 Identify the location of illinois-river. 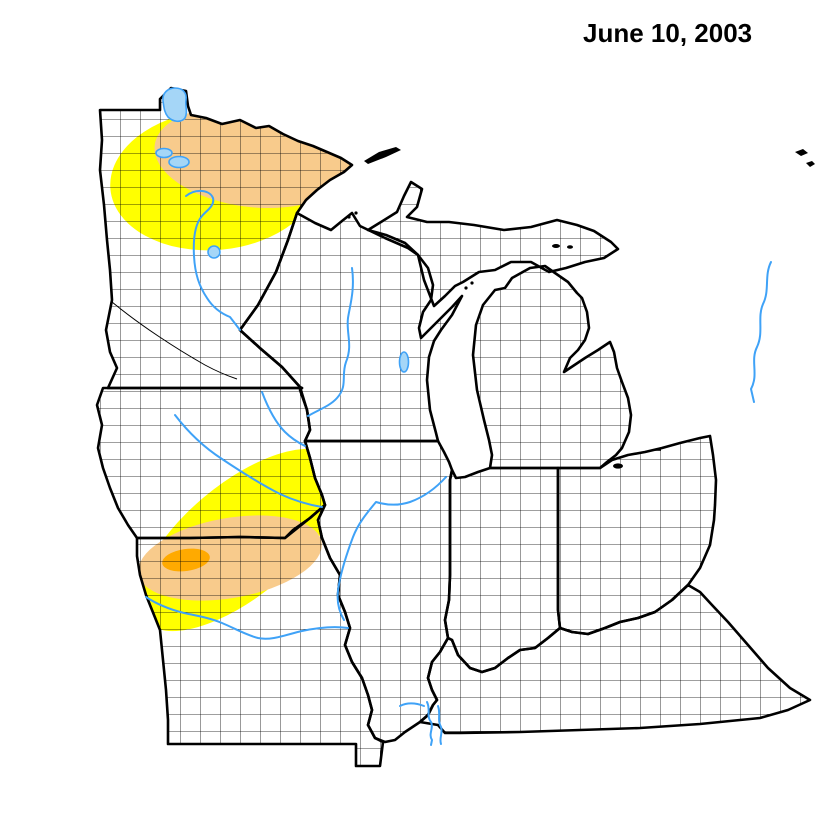
(391, 548).